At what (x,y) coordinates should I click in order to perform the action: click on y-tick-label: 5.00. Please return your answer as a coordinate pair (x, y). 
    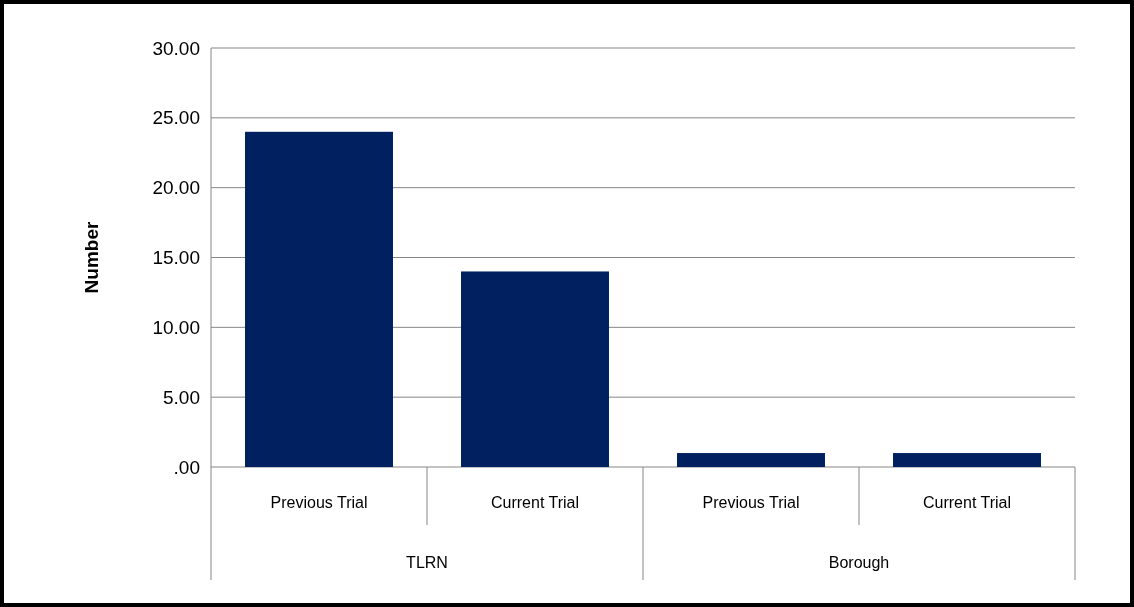
    Looking at the image, I should click on (181, 397).